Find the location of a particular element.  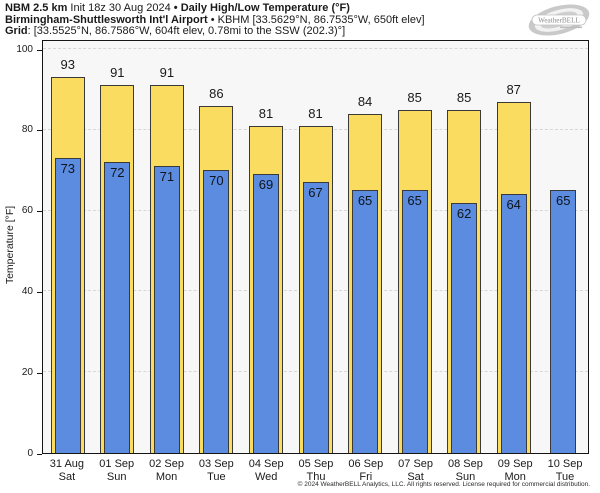

low-bar: 73 is located at coordinates (67, 305).